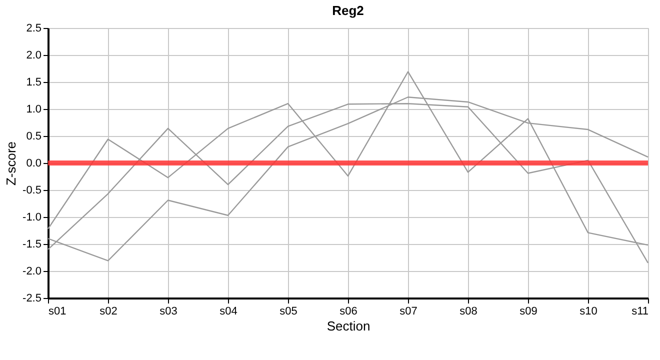 The image size is (660, 360). What do you see at coordinates (34, 56) in the screenshot?
I see `y-tick-label: 2.0` at bounding box center [34, 56].